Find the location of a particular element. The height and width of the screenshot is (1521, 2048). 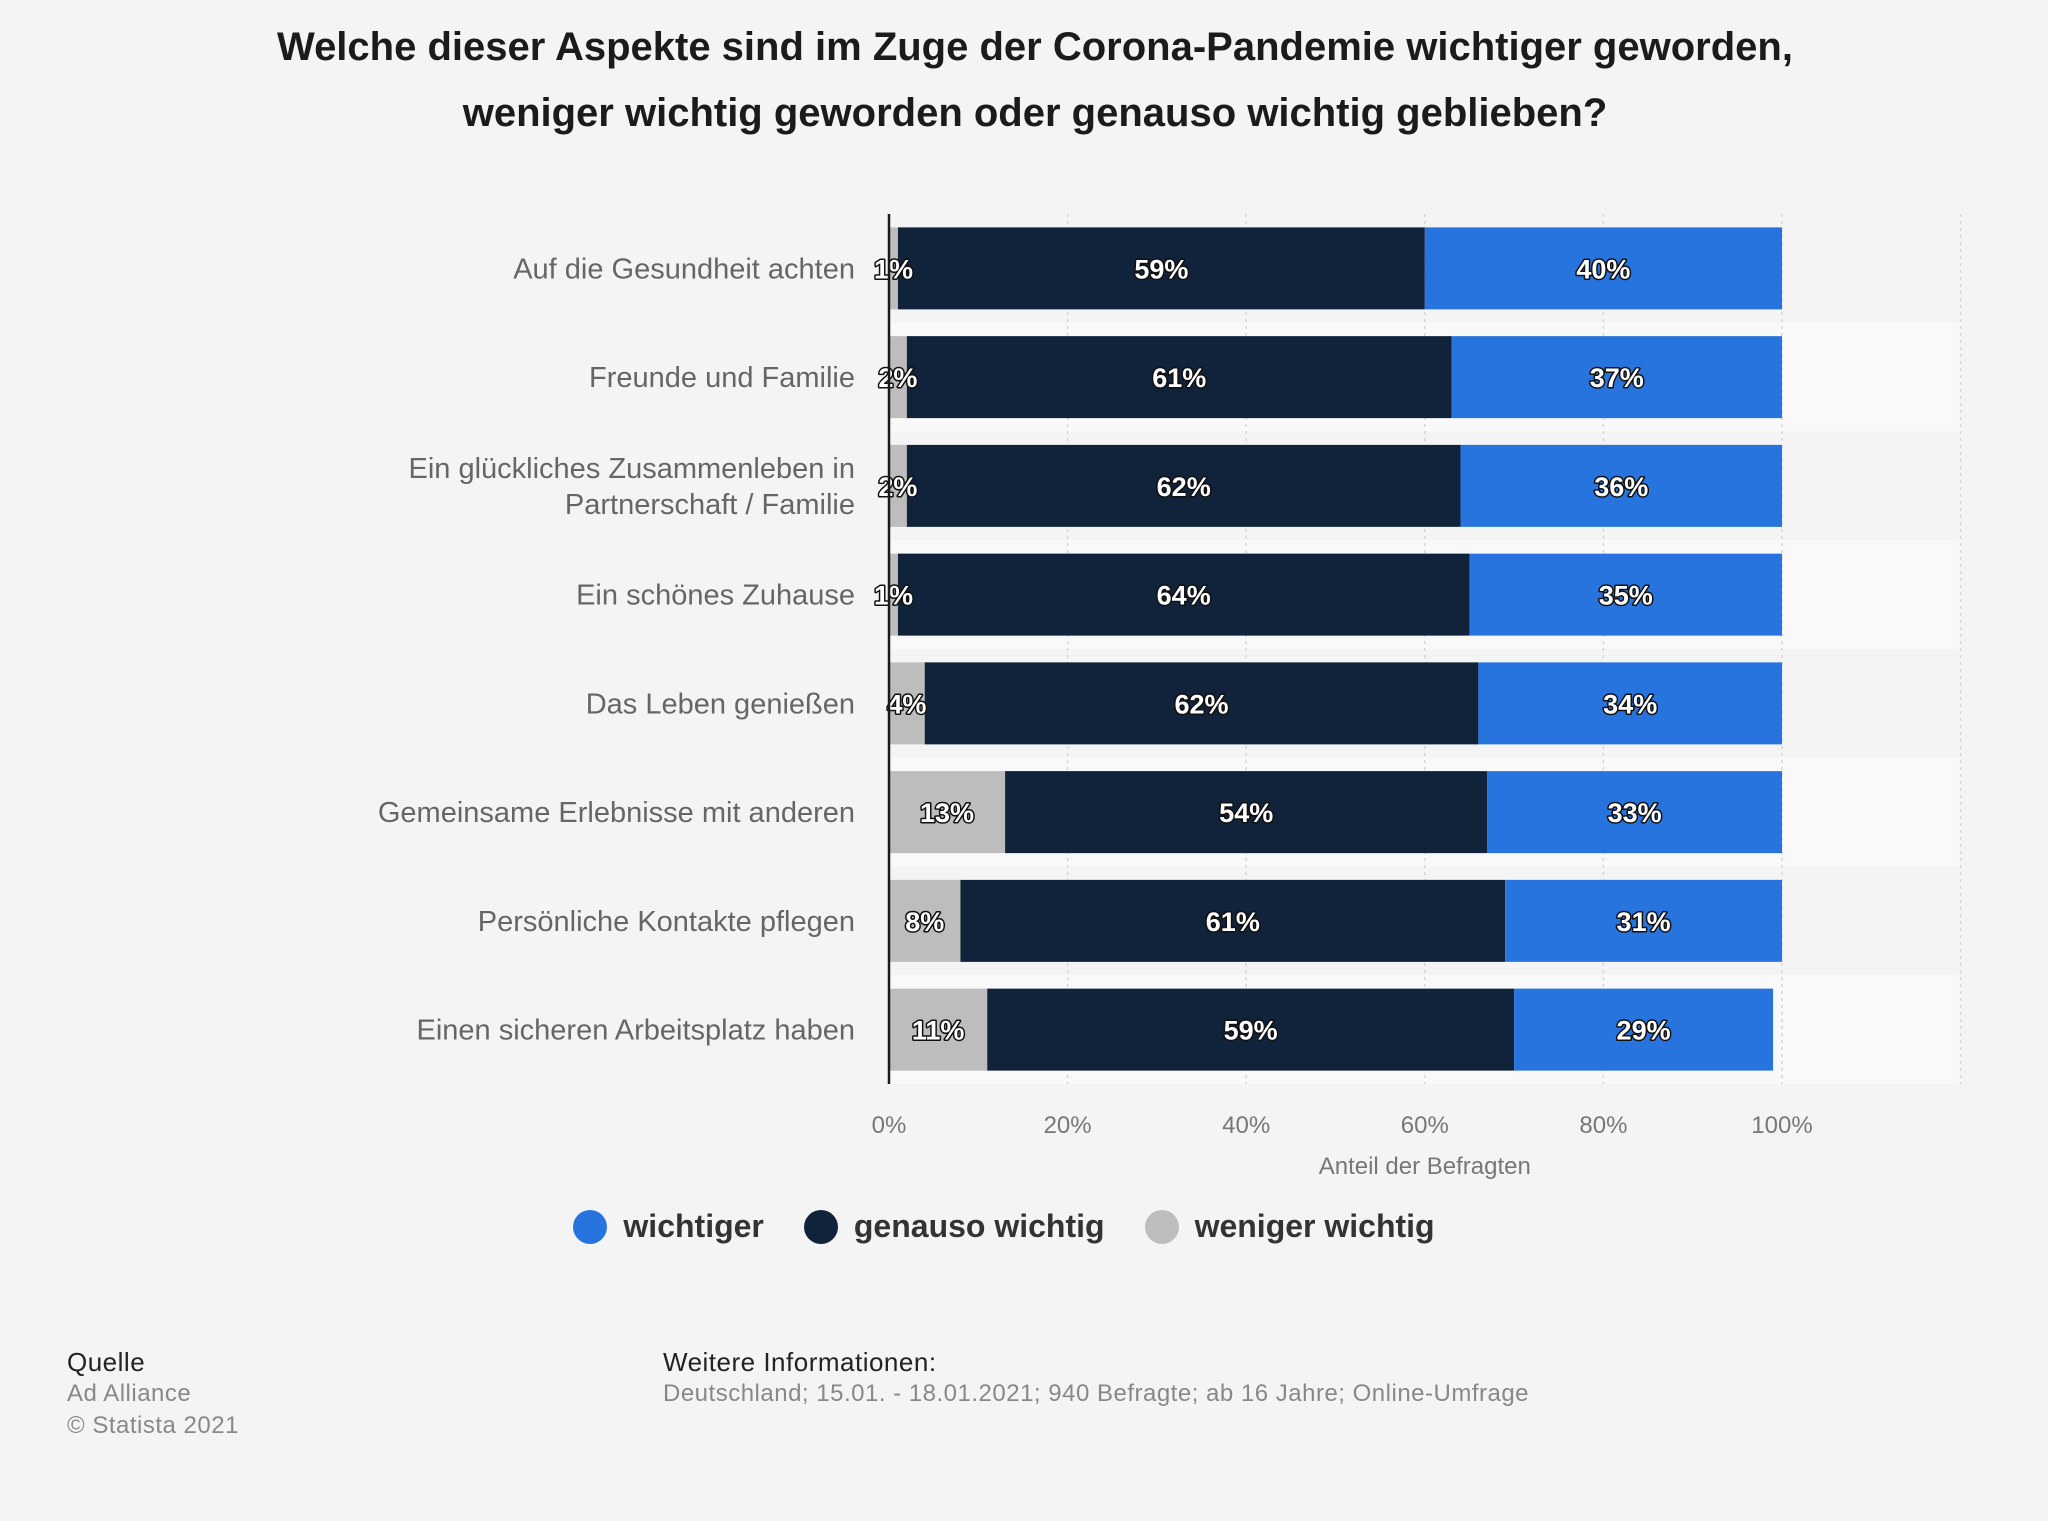

category-label: Gemeinsame Erlebnisse mit anderen is located at coordinates (616, 813).